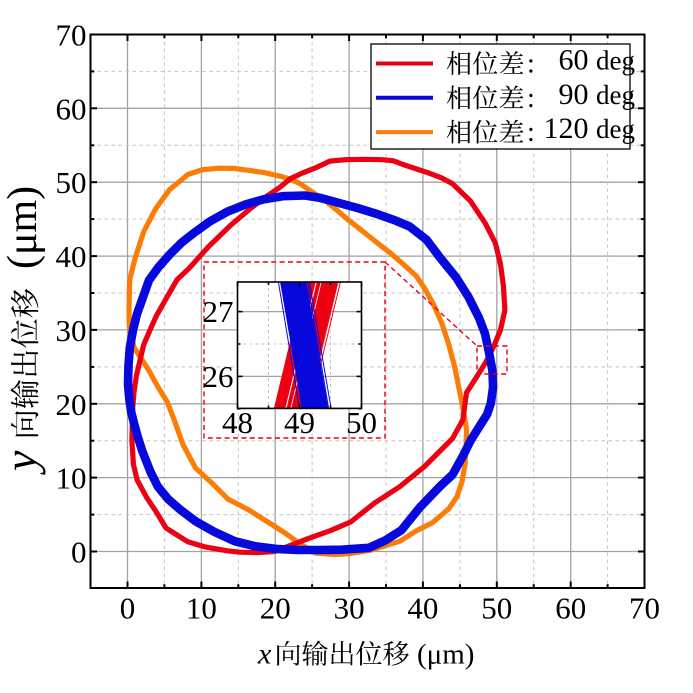 The height and width of the screenshot is (693, 693). Describe the element at coordinates (218, 311) in the screenshot. I see `svg-text: 27` at that location.